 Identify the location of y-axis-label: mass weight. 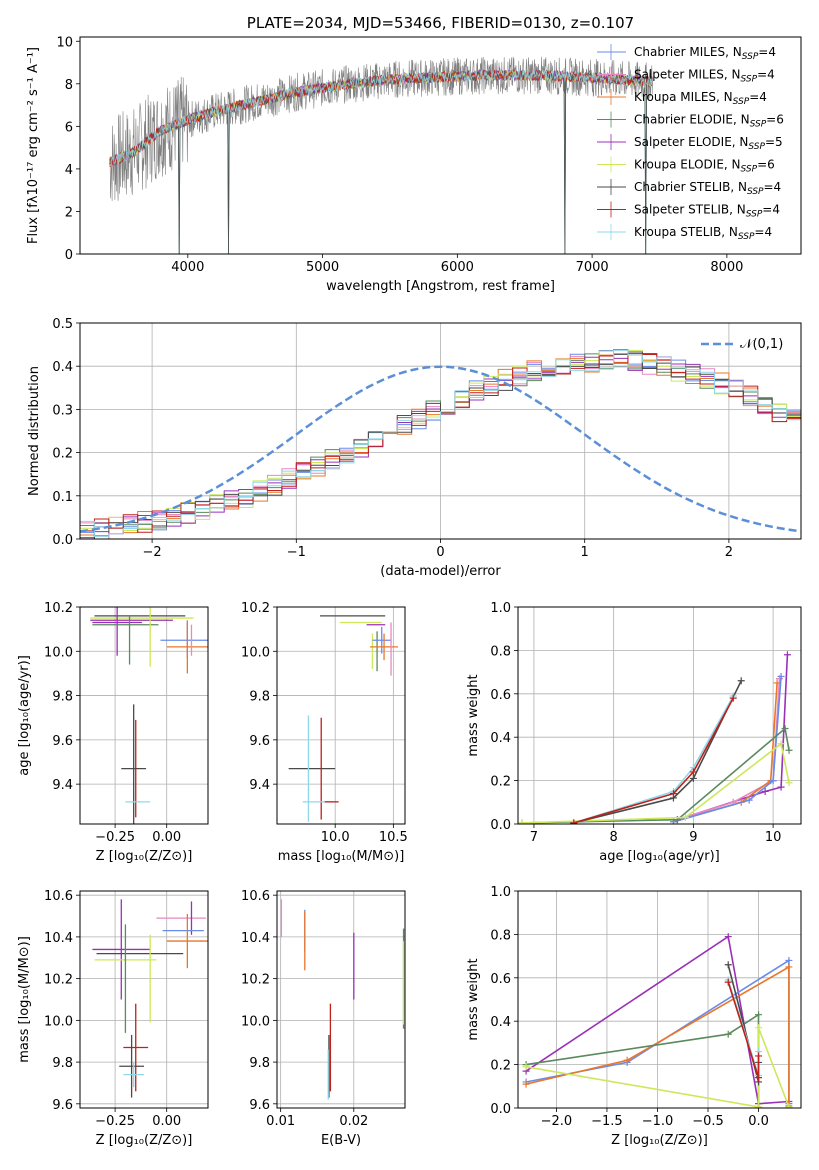
(473, 715).